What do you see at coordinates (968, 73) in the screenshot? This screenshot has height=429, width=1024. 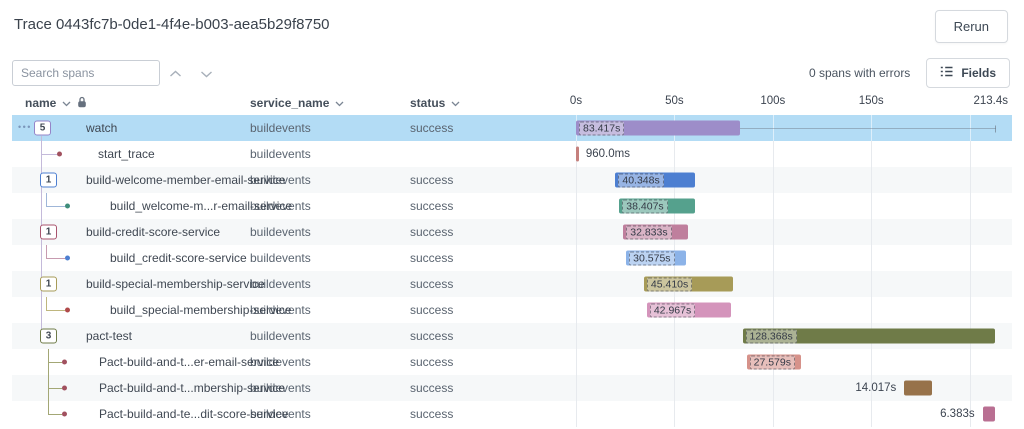 I see `fields-button: Fields` at bounding box center [968, 73].